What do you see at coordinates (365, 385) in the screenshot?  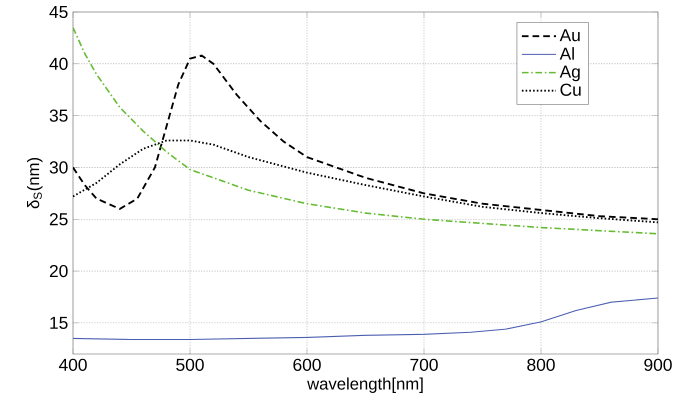 I see `x-axis-title: wavelength[nm]` at bounding box center [365, 385].